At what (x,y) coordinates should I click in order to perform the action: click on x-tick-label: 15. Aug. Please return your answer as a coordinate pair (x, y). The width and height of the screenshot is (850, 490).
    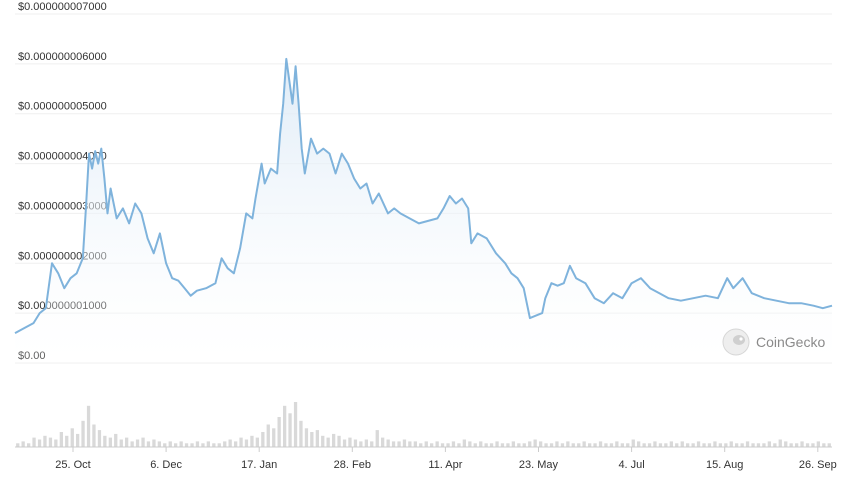
    Looking at the image, I should click on (724, 465).